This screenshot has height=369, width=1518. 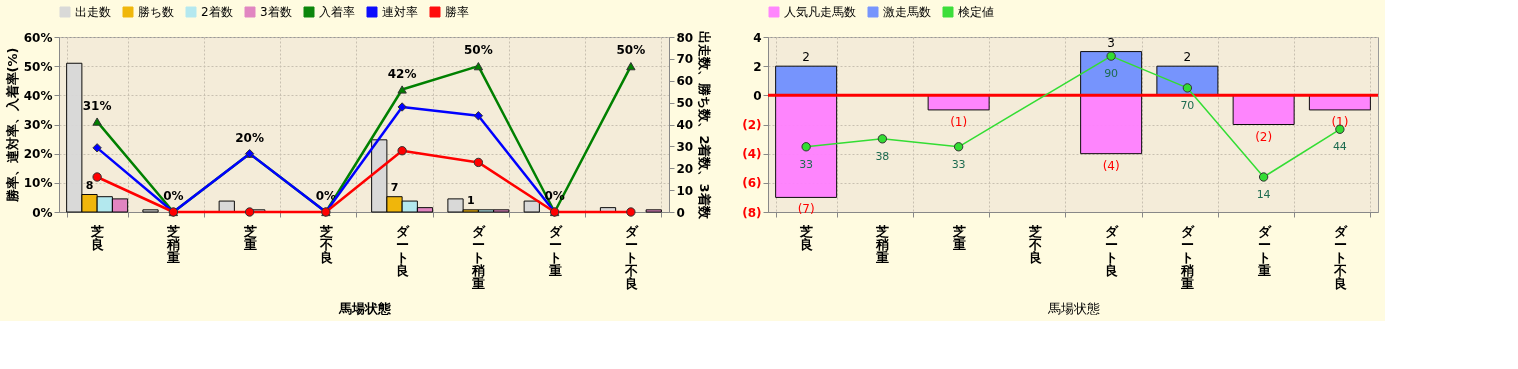 What do you see at coordinates (38, 183) in the screenshot?
I see `y-tick-label: 10%` at bounding box center [38, 183].